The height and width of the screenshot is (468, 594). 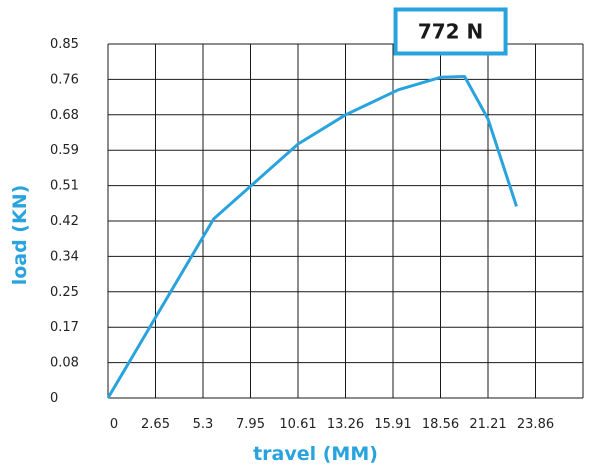 What do you see at coordinates (250, 424) in the screenshot?
I see `x-tick-label: 7.95` at bounding box center [250, 424].